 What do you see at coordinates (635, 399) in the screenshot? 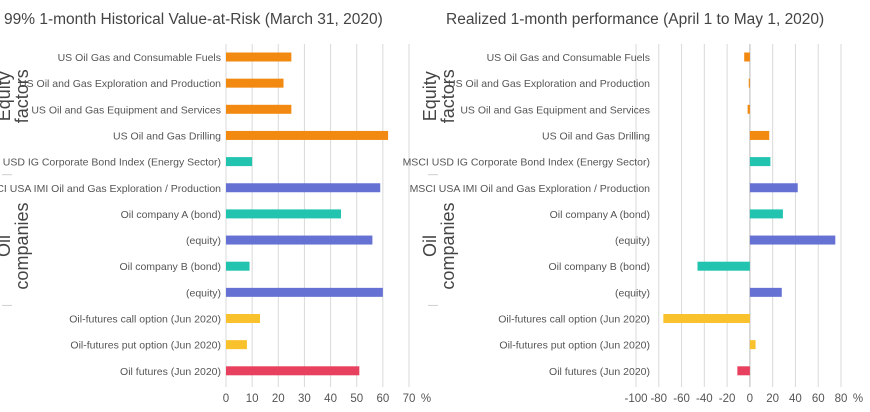
I see `x-tick-label: -100` at bounding box center [635, 399].